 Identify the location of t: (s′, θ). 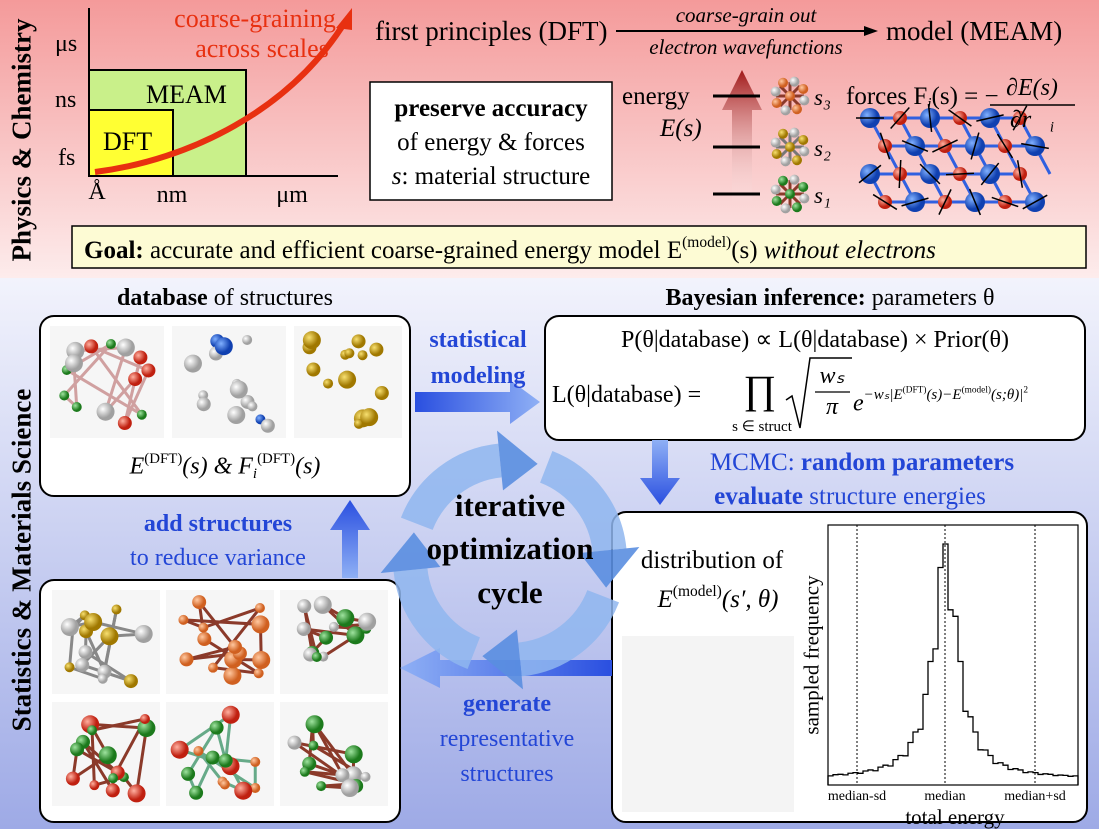
(750, 599).